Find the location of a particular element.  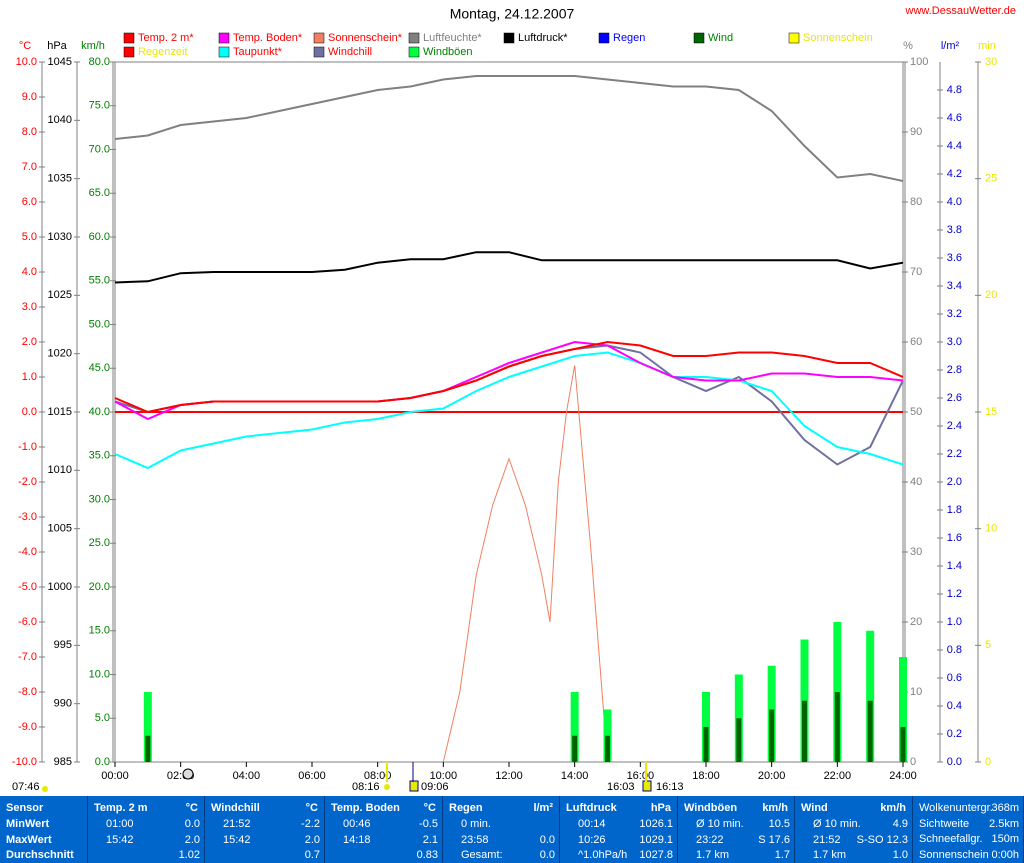

column-title: Temp. 2 m is located at coordinates (121, 808).